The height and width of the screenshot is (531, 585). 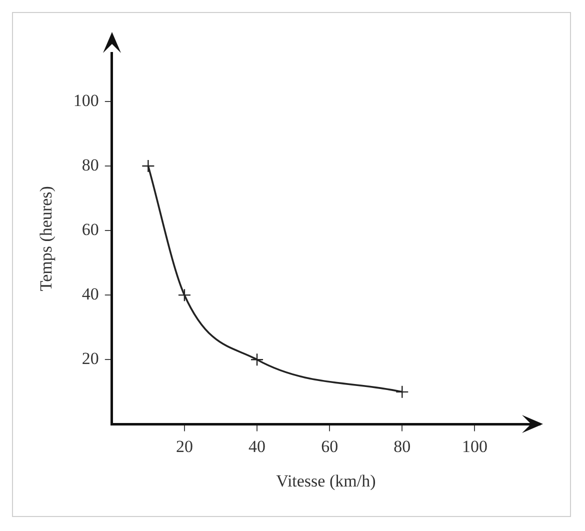 I want to click on x-tick-label: 20, so click(x=184, y=446).